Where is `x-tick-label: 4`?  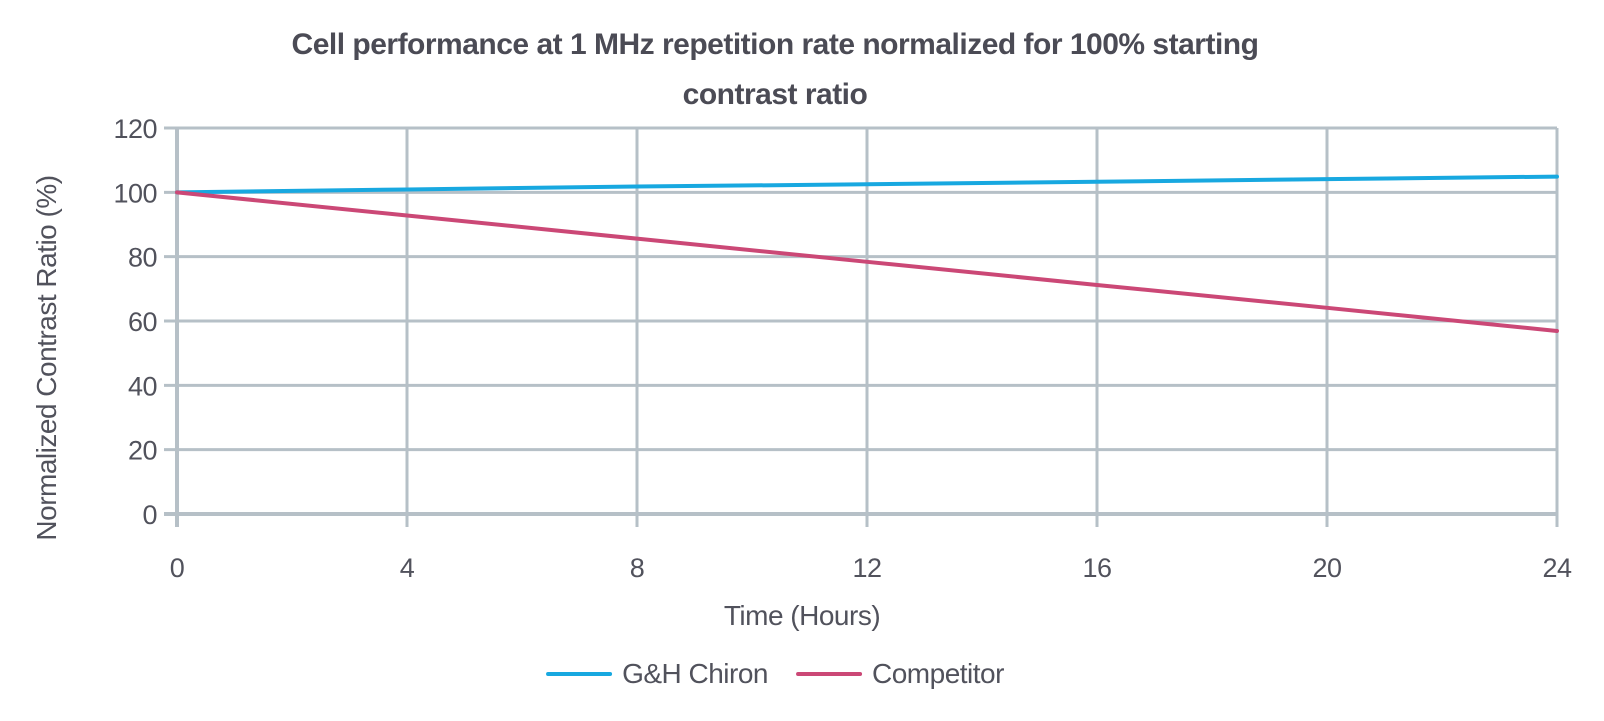
x-tick-label: 4 is located at coordinates (407, 568).